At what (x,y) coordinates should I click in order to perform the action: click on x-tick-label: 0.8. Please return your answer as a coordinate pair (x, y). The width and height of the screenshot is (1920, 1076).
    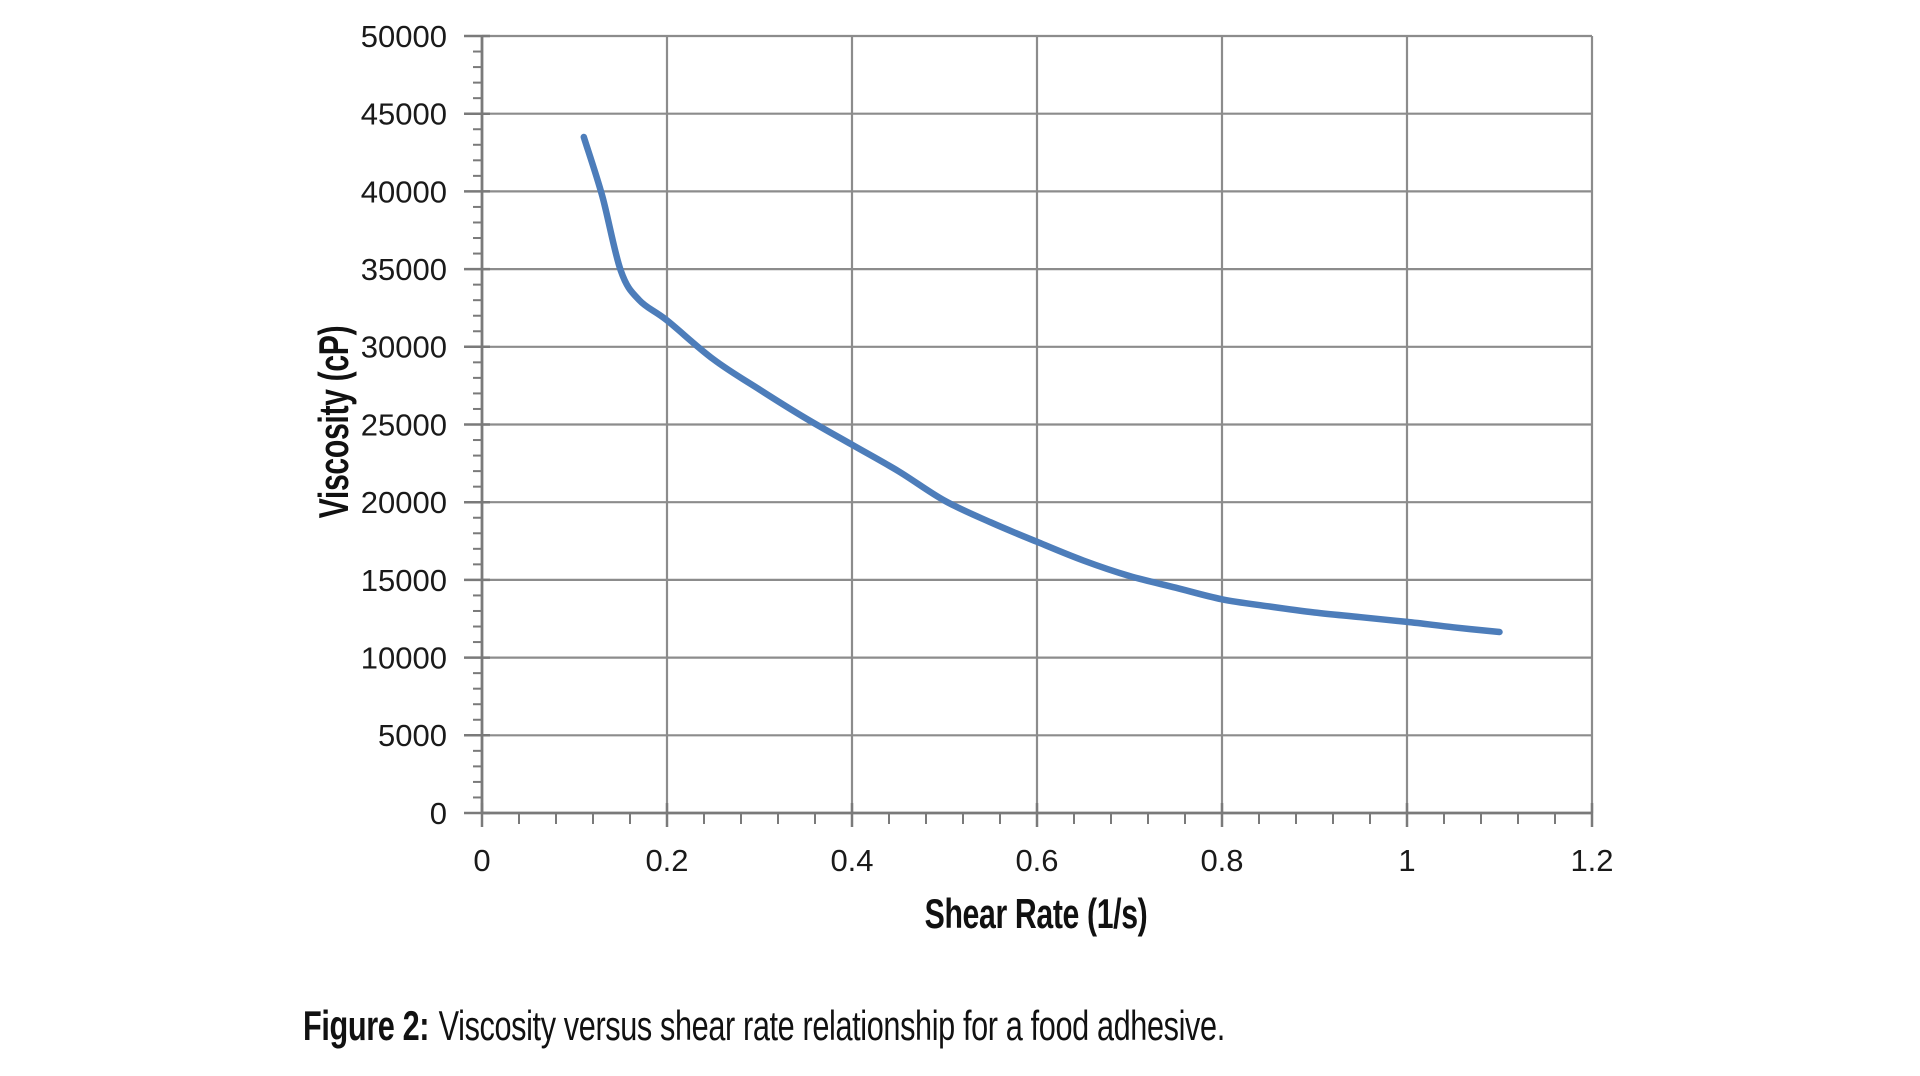
    Looking at the image, I should click on (1221, 860).